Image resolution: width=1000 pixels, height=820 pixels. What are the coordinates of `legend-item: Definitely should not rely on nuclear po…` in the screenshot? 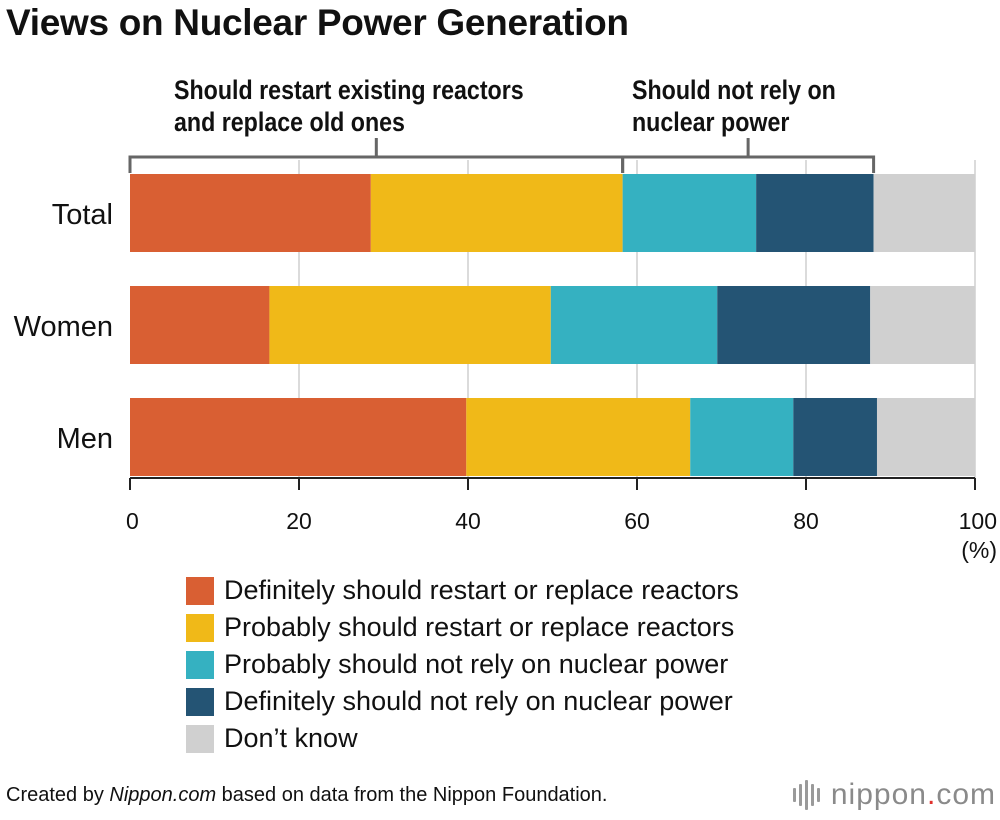 It's located at (462, 701).